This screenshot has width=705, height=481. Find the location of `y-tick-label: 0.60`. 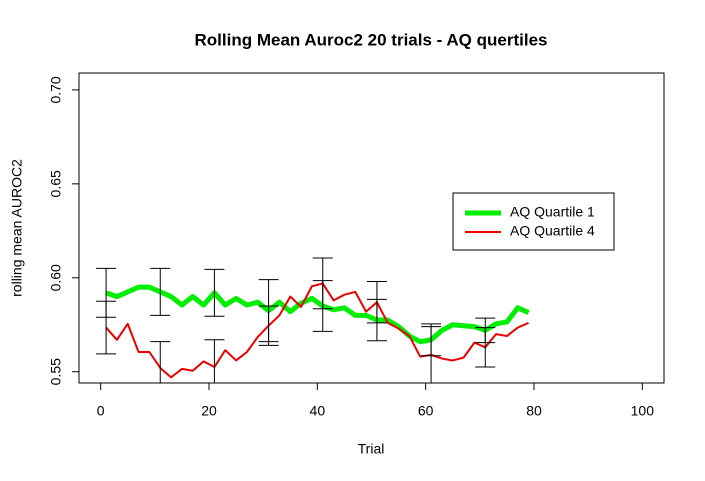

y-tick-label: 0.60 is located at coordinates (56, 277).